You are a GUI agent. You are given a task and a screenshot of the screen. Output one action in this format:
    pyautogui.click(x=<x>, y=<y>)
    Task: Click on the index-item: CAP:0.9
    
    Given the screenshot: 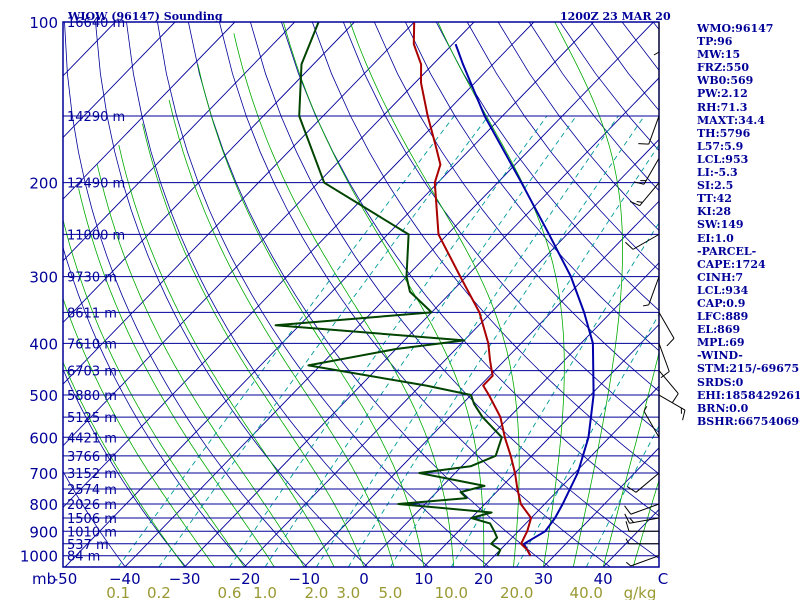 What is the action you would take?
    pyautogui.click(x=721, y=303)
    